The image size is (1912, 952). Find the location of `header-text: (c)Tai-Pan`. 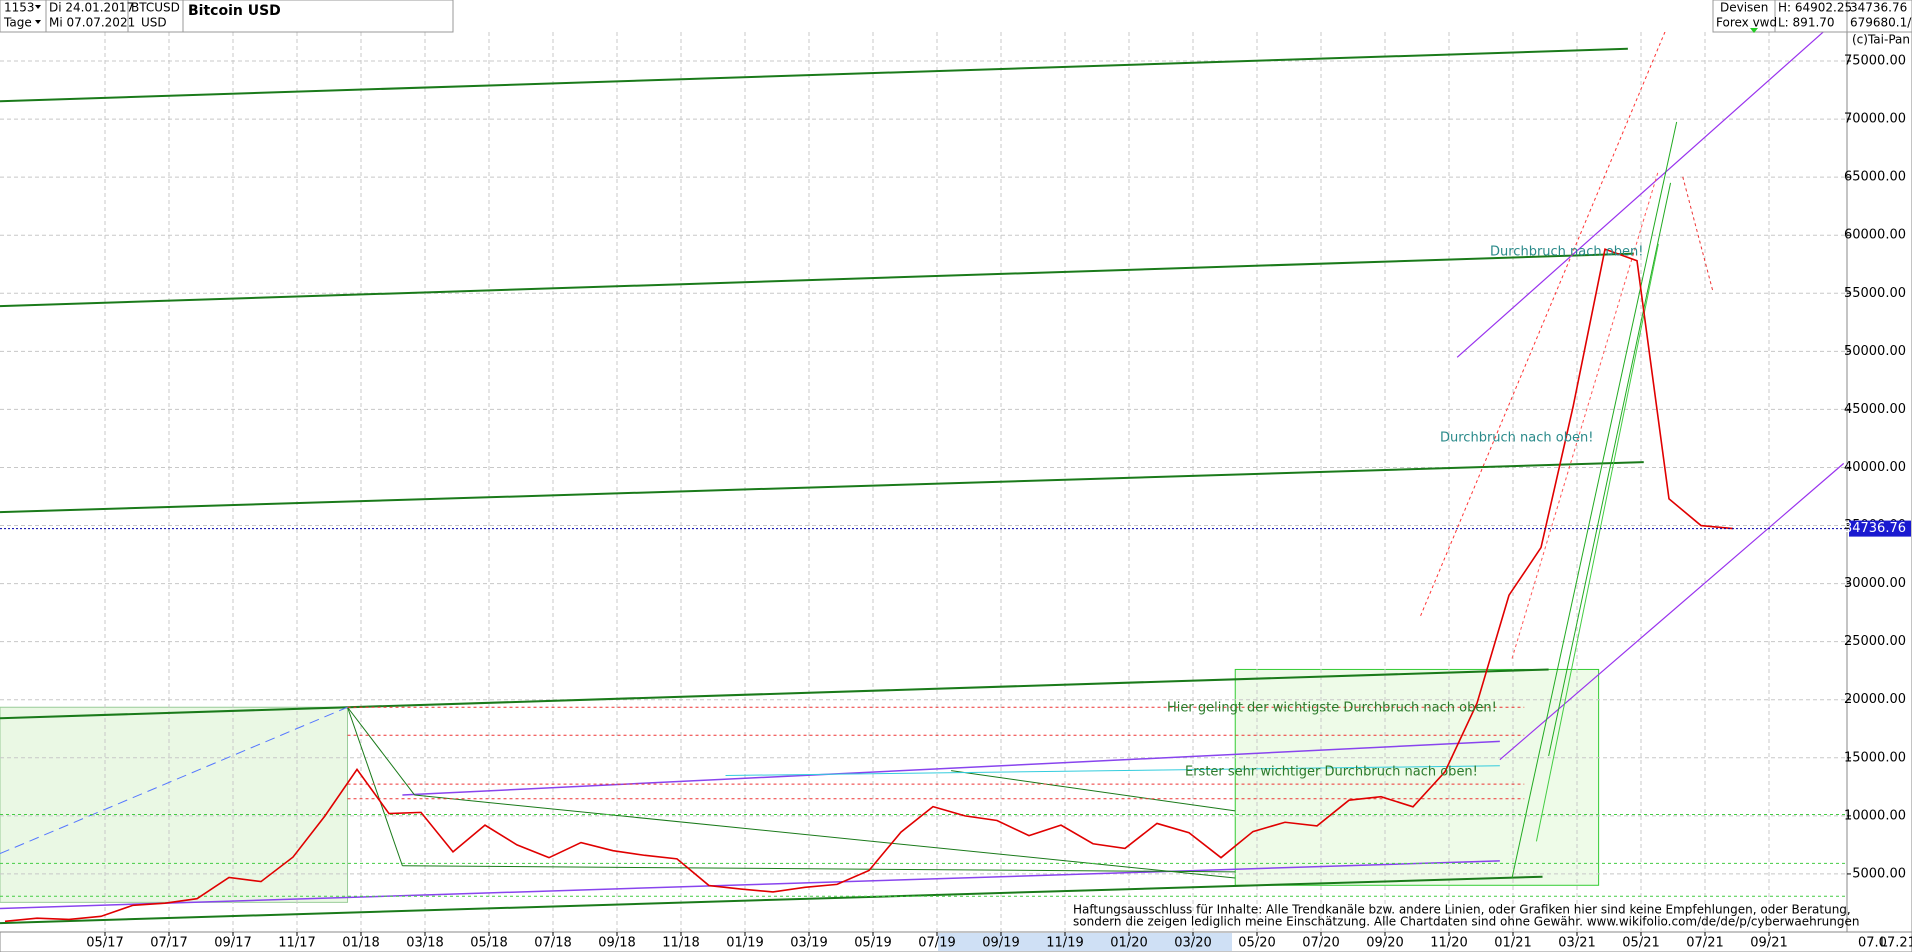

header-text: (c)Tai-Pan is located at coordinates (1881, 40).